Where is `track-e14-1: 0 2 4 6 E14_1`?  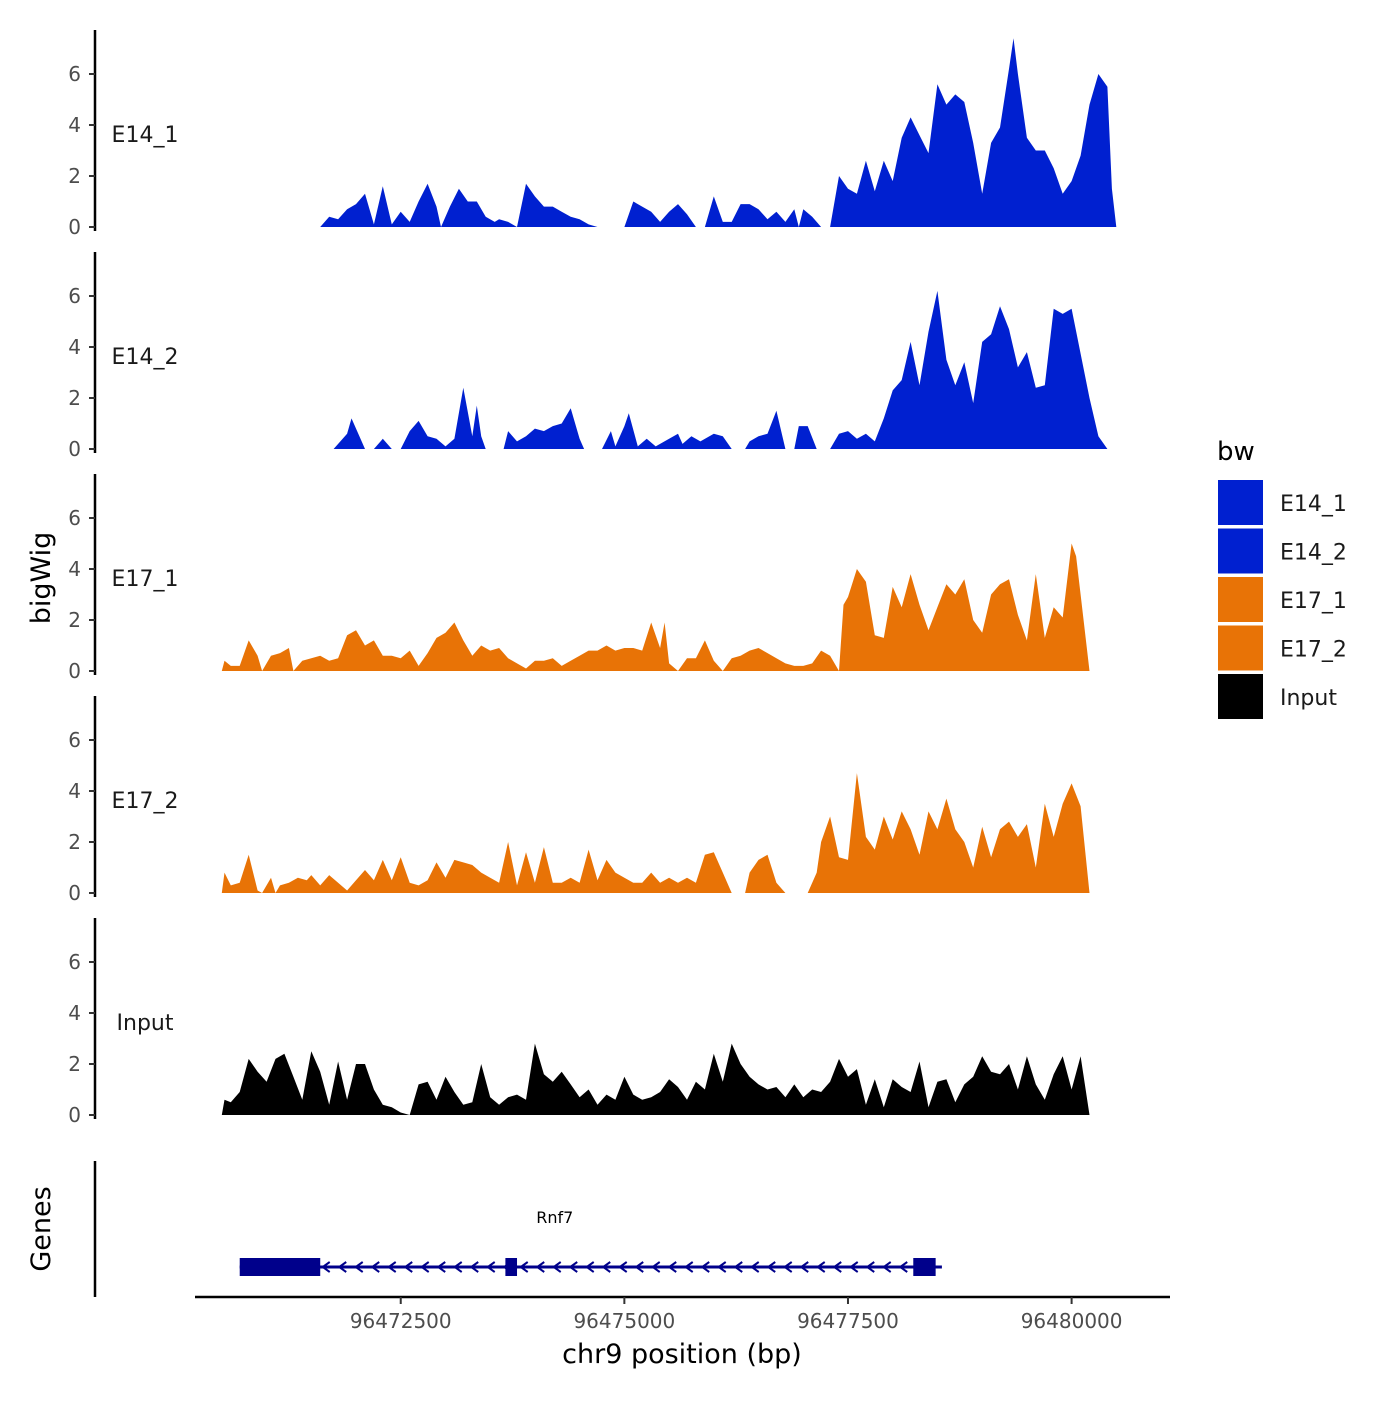 track-e14-1: 0 2 4 6 E14_1 is located at coordinates (592, 134).